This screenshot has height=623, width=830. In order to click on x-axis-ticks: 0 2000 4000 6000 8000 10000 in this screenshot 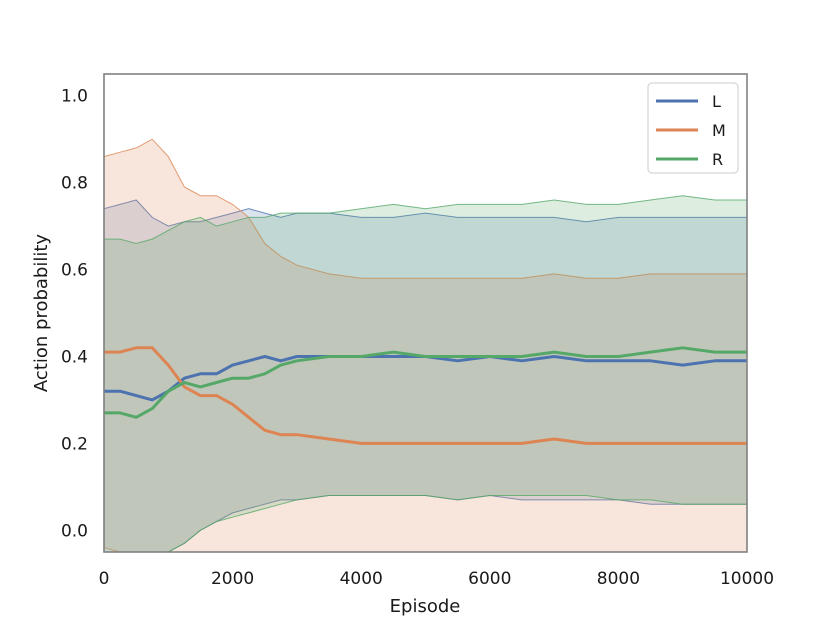, I will do `click(436, 579)`.